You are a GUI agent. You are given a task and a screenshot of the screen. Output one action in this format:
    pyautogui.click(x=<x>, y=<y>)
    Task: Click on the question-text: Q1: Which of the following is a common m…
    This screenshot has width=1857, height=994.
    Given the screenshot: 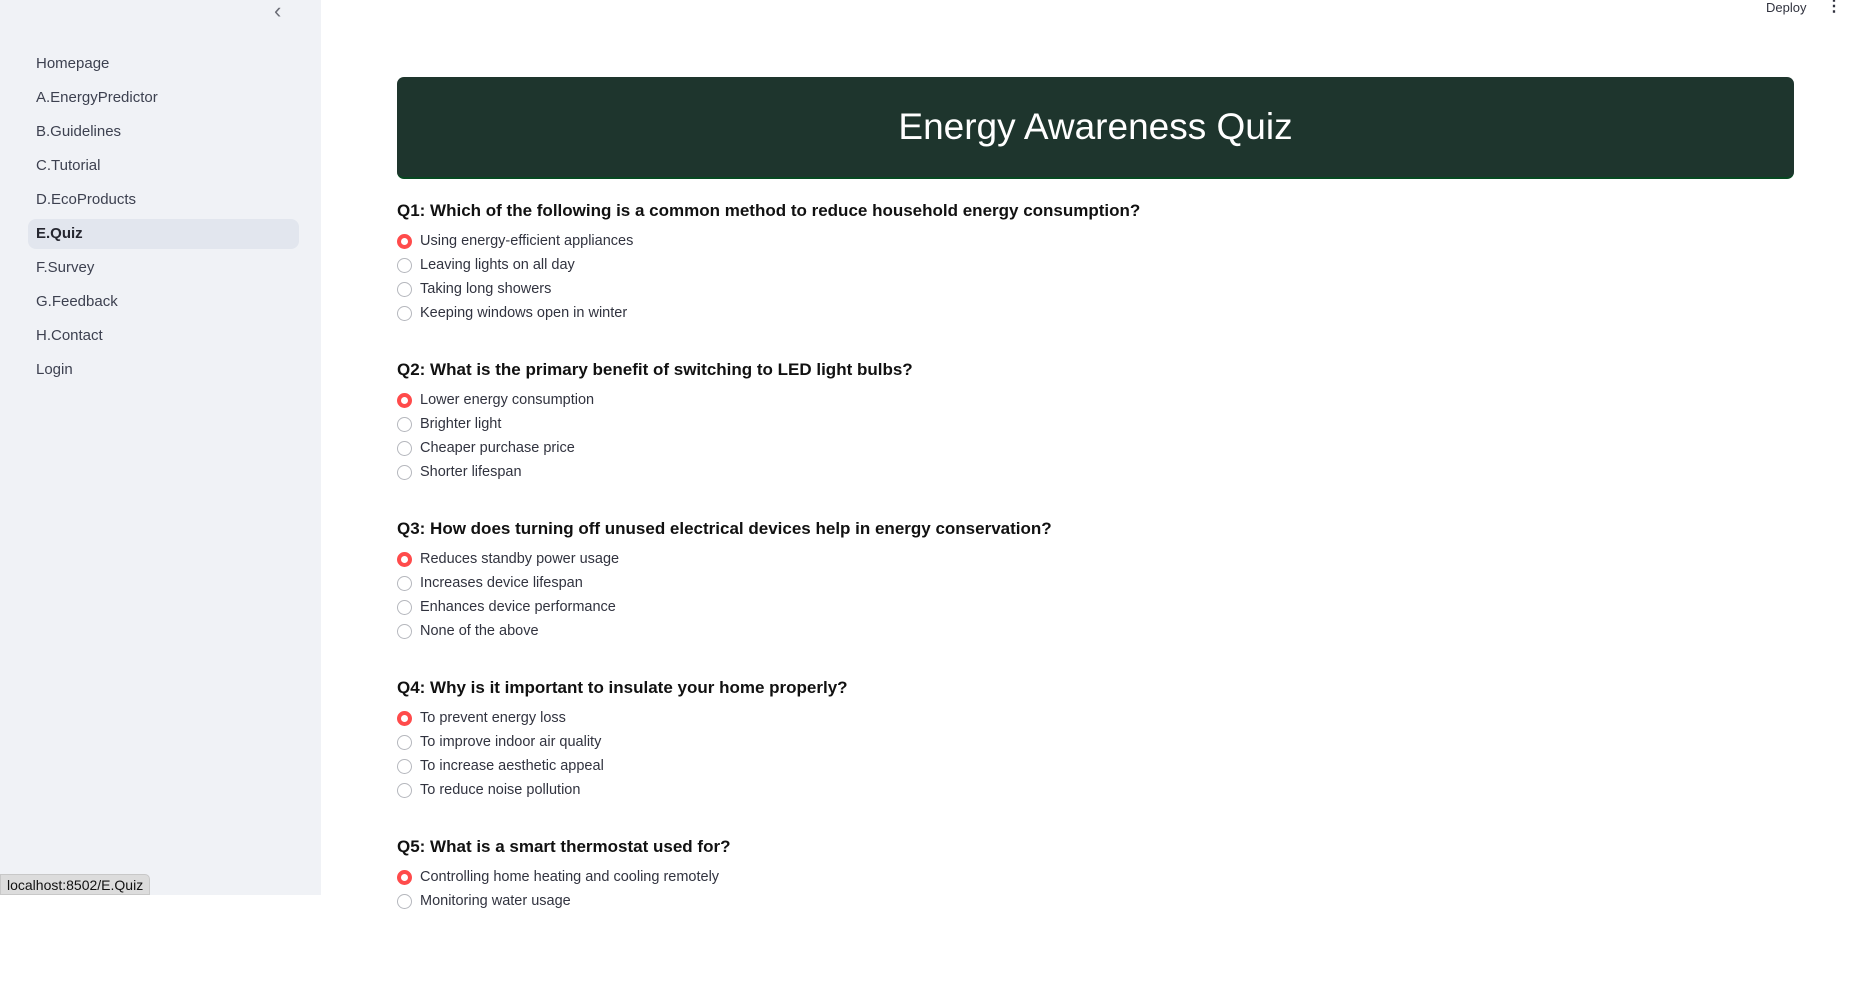 What is the action you would take?
    pyautogui.click(x=769, y=210)
    